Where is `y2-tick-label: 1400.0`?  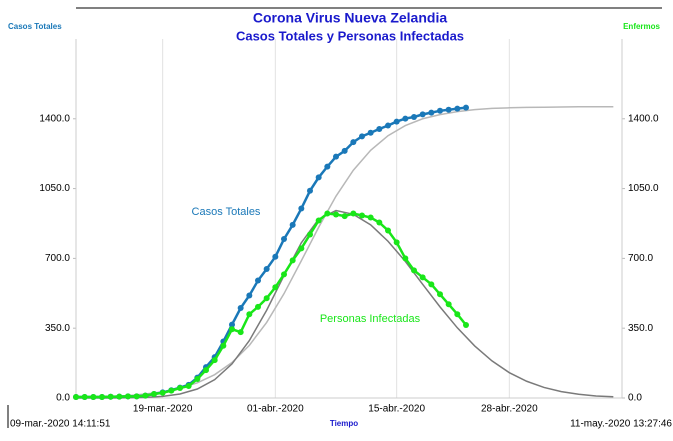 y2-tick-label: 1400.0 is located at coordinates (643, 118).